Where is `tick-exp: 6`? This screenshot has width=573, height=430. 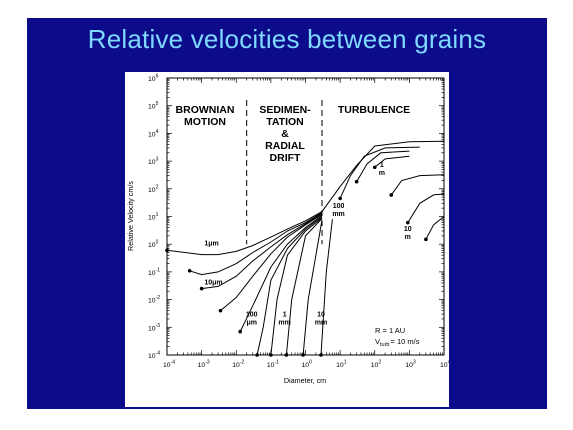
tick-exp: 6 is located at coordinates (157, 77).